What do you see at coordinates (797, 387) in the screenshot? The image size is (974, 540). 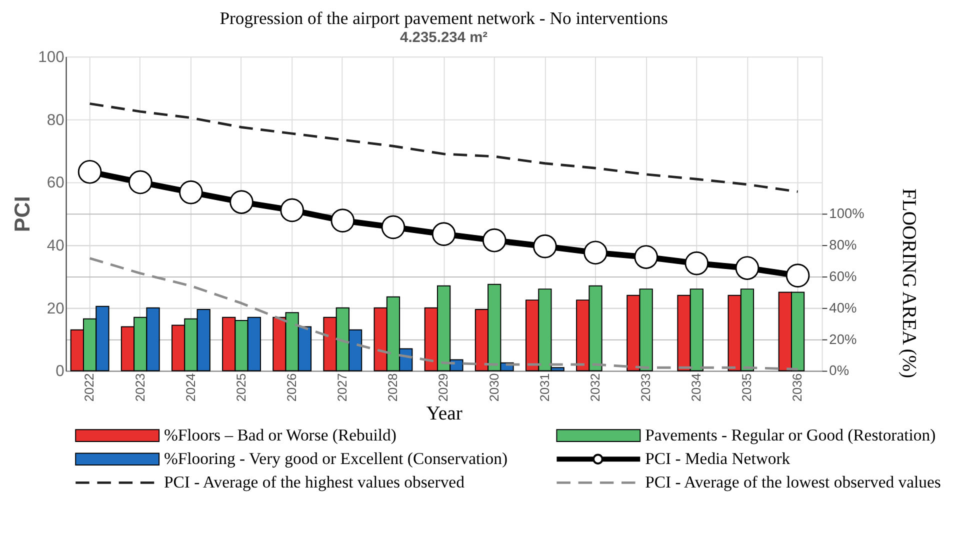 I see `x-tick-label: 2036` at bounding box center [797, 387].